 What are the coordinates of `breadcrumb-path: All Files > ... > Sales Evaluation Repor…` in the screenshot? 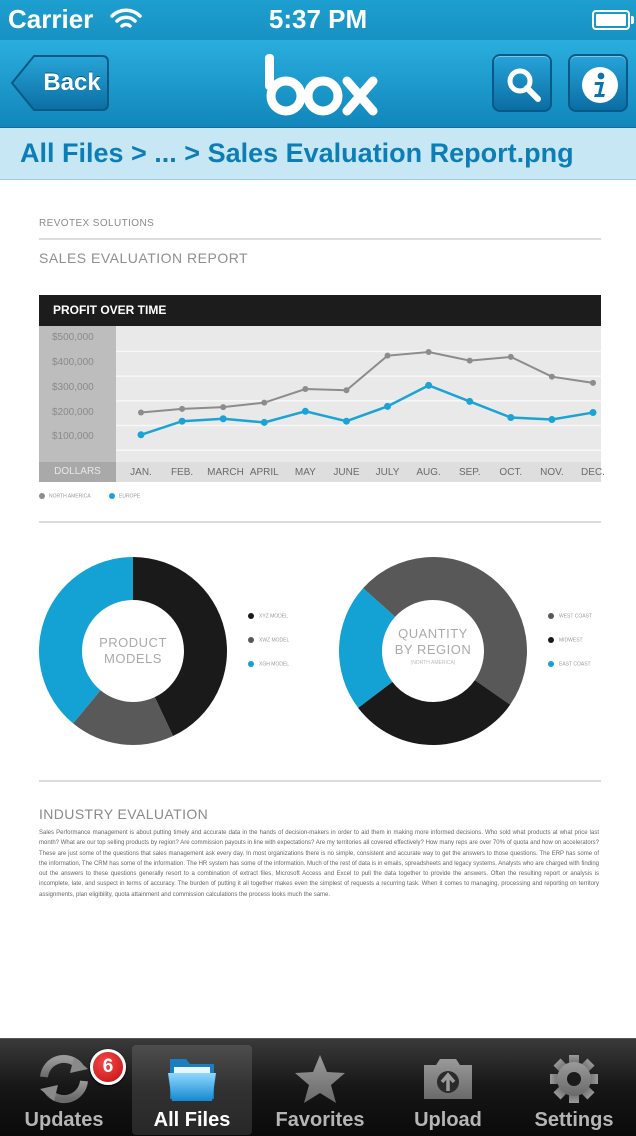 It's located at (297, 153).